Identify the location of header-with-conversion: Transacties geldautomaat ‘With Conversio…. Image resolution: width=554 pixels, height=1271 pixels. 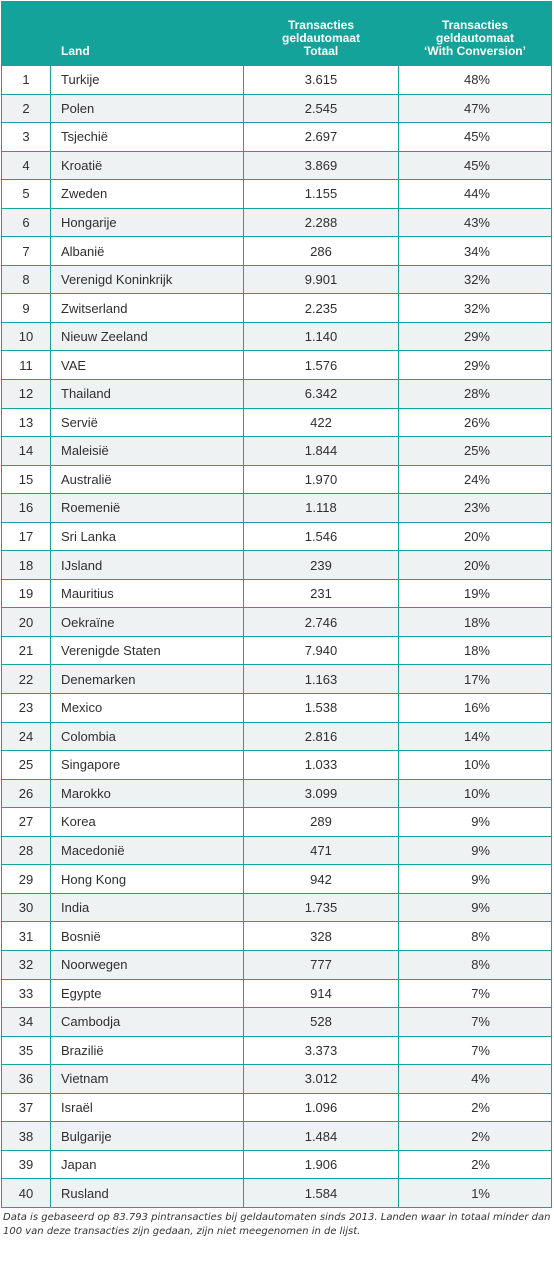
(475, 33).